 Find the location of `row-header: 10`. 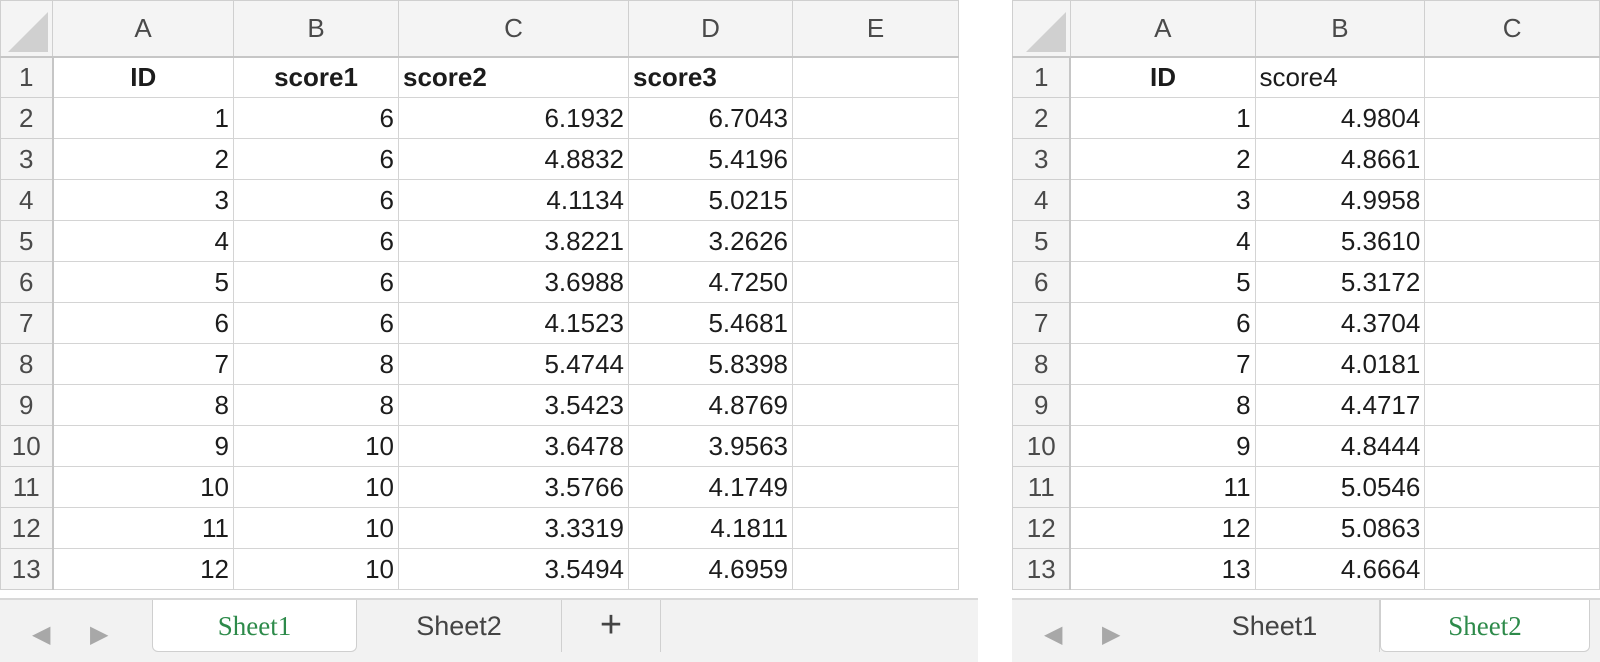

row-header: 10 is located at coordinates (27, 446).